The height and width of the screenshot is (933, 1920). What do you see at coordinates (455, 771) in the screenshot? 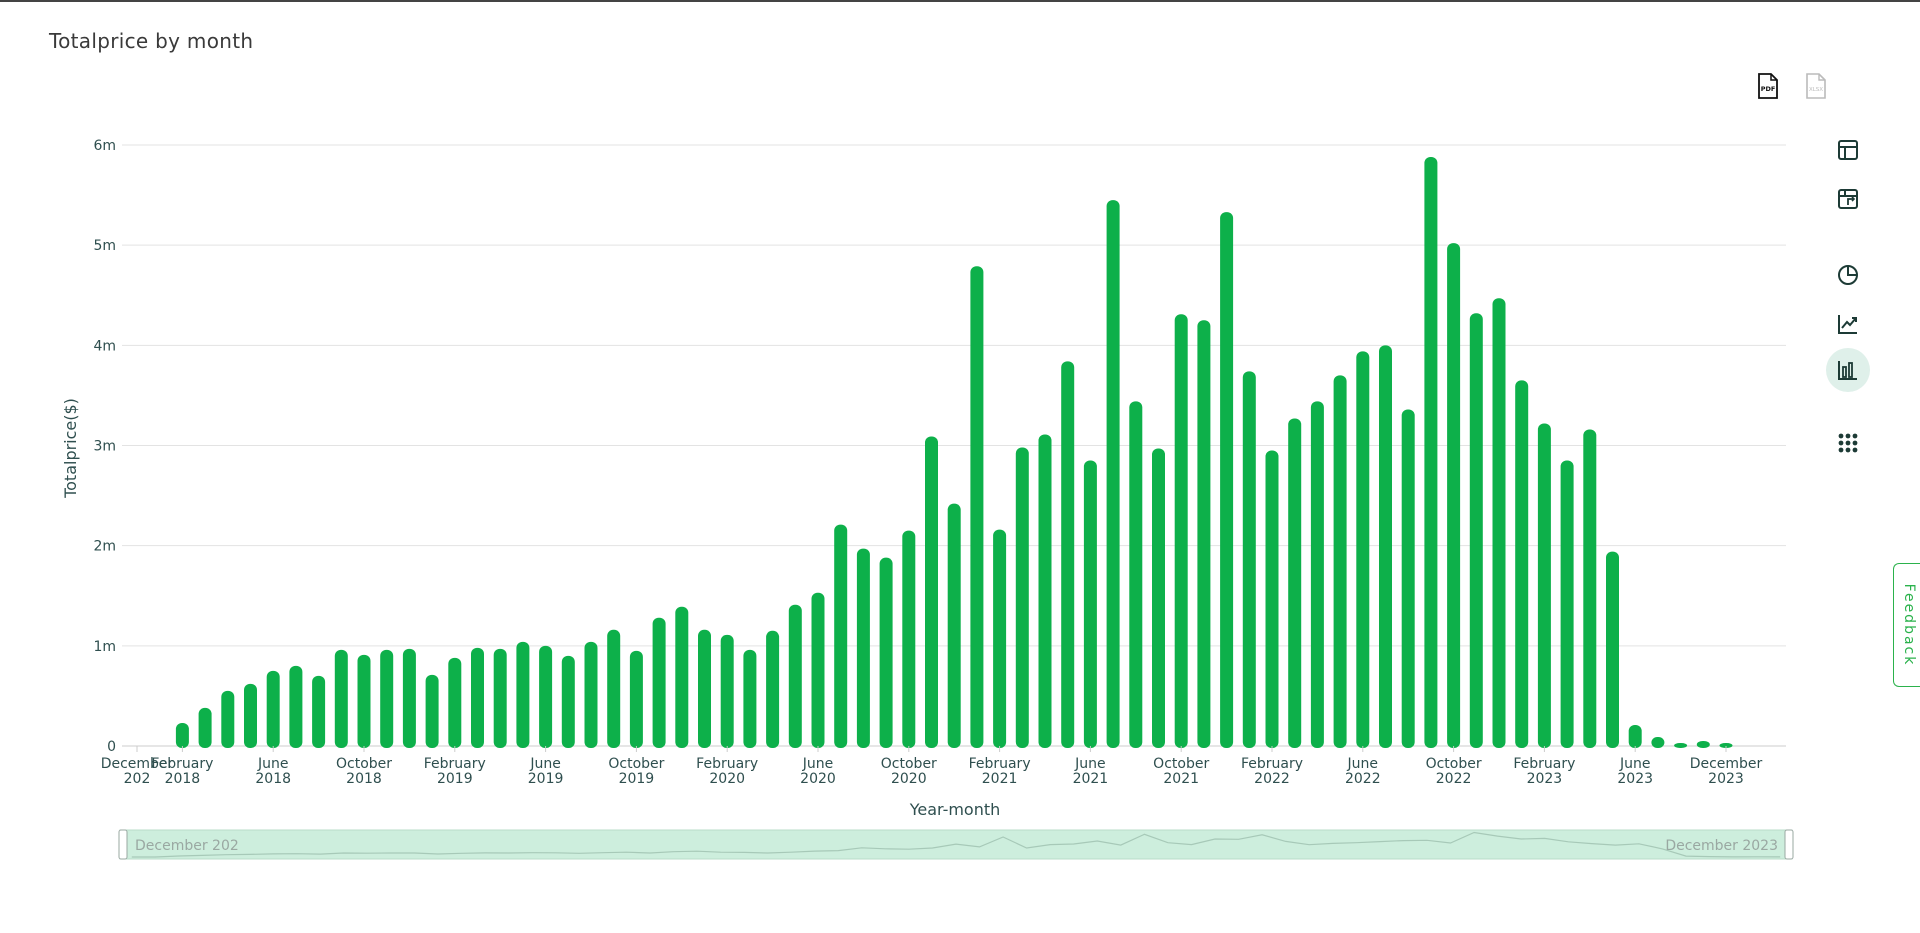
I see `x-tick-label: February 2019` at bounding box center [455, 771].